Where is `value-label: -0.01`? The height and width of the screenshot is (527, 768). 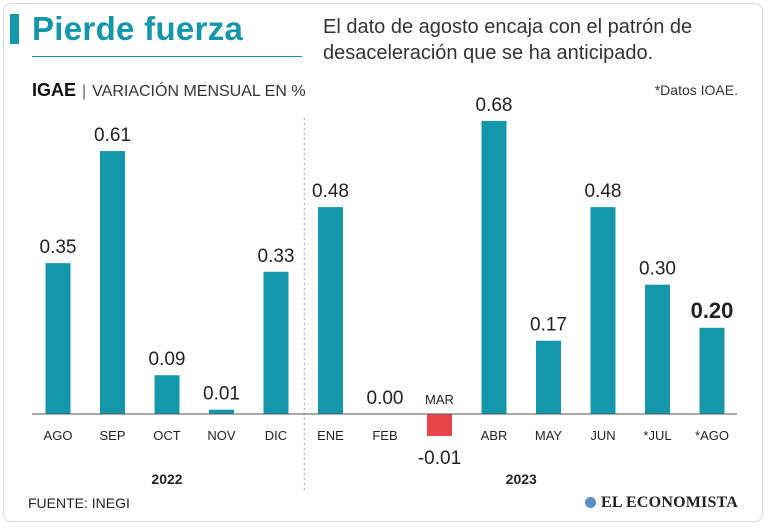 value-label: -0.01 is located at coordinates (439, 458).